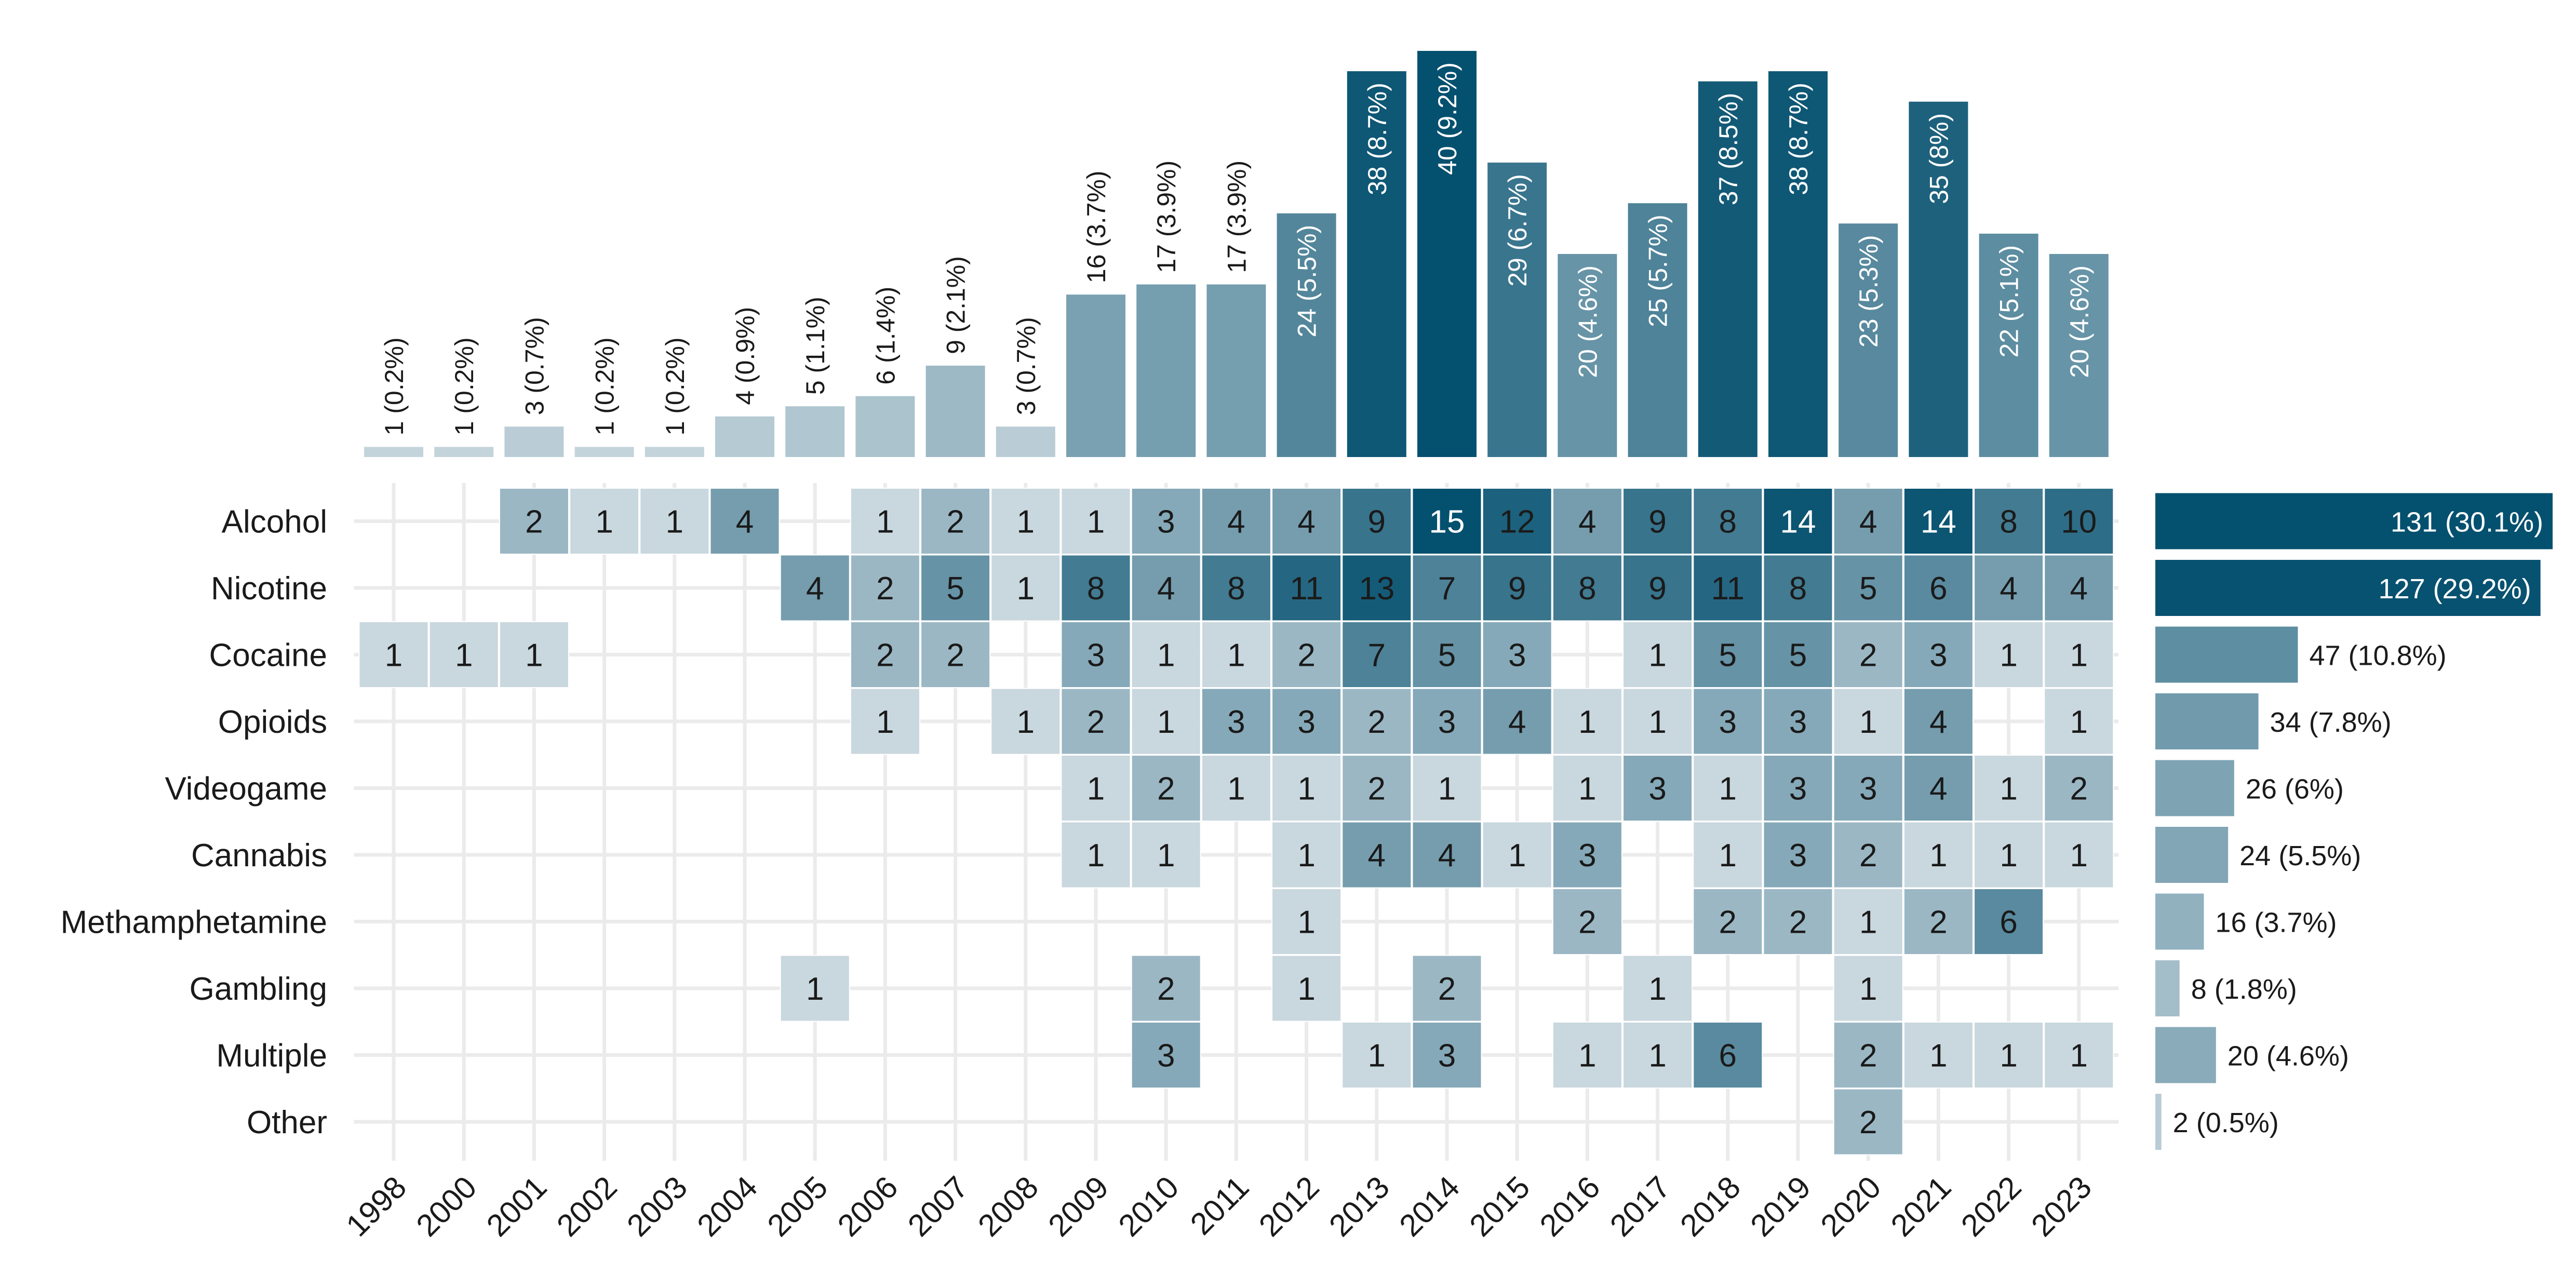 Image resolution: width=2576 pixels, height=1288 pixels. What do you see at coordinates (1517, 855) in the screenshot?
I see `cell-cannabis-2015` at bounding box center [1517, 855].